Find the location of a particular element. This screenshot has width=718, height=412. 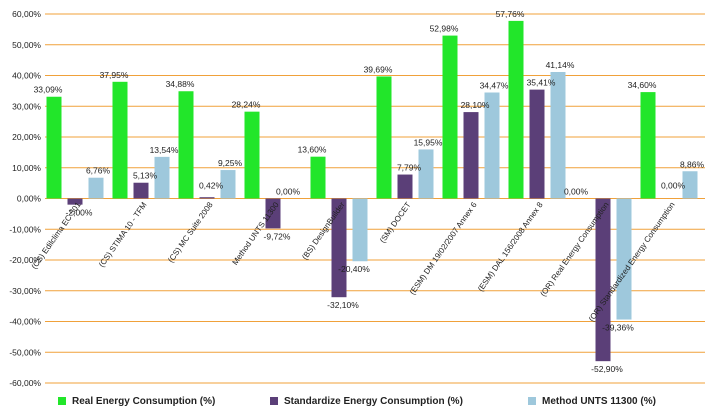

data-label-real: 39,69% is located at coordinates (378, 69).